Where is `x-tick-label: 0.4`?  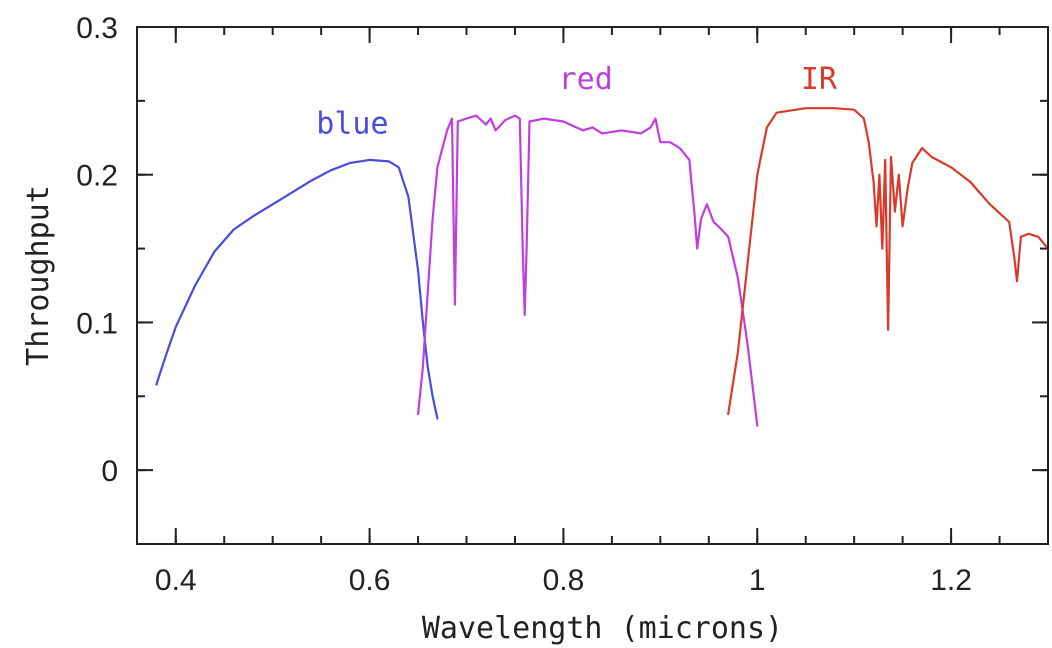 x-tick-label: 0.4 is located at coordinates (176, 580).